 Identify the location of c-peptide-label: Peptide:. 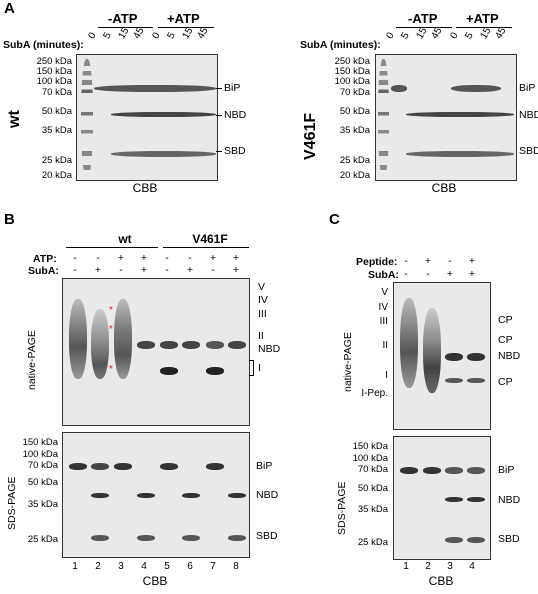
(377, 262).